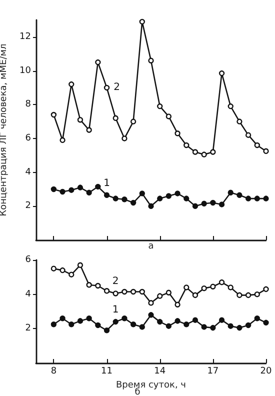 The image size is (275, 396). What do you see at coordinates (28, 206) in the screenshot?
I see `y-tick-label: 2` at bounding box center [28, 206].